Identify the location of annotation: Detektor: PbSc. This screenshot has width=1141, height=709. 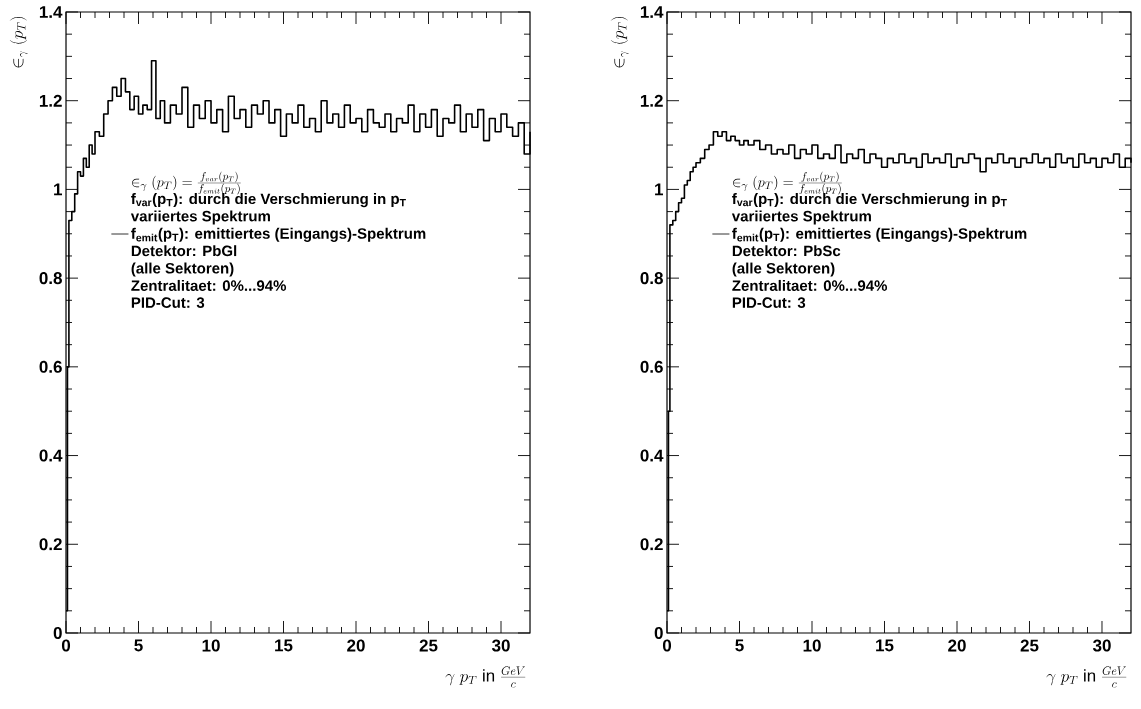
(786, 251).